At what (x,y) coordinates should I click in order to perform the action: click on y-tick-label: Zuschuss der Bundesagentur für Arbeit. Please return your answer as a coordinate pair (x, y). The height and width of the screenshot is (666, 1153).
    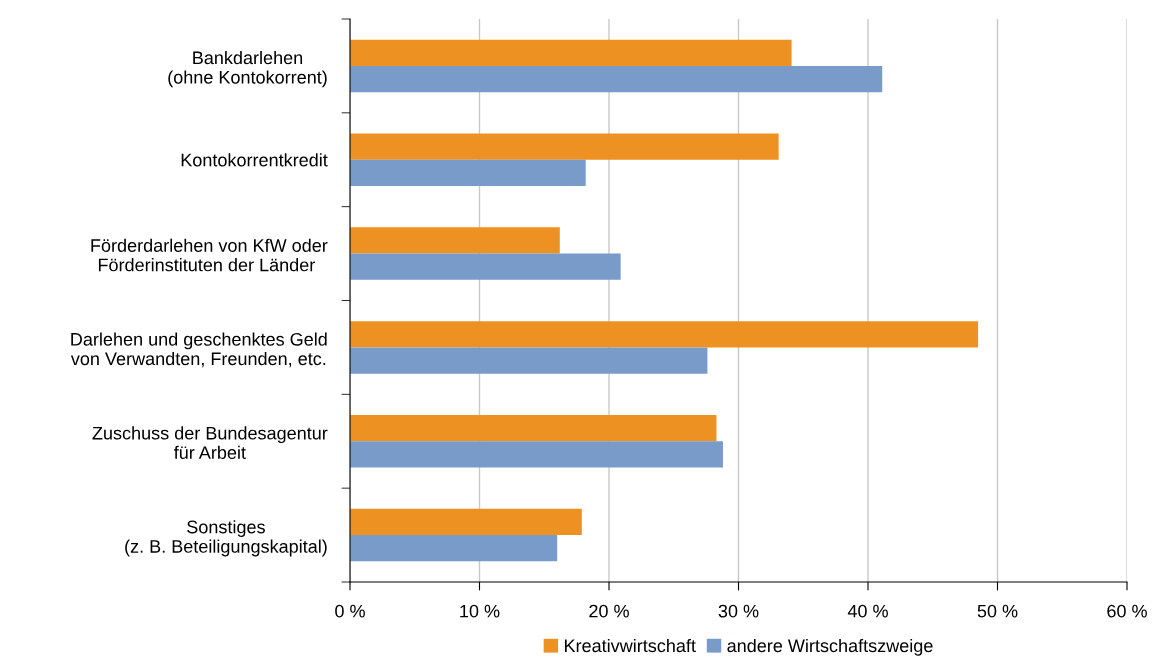
    Looking at the image, I should click on (210, 442).